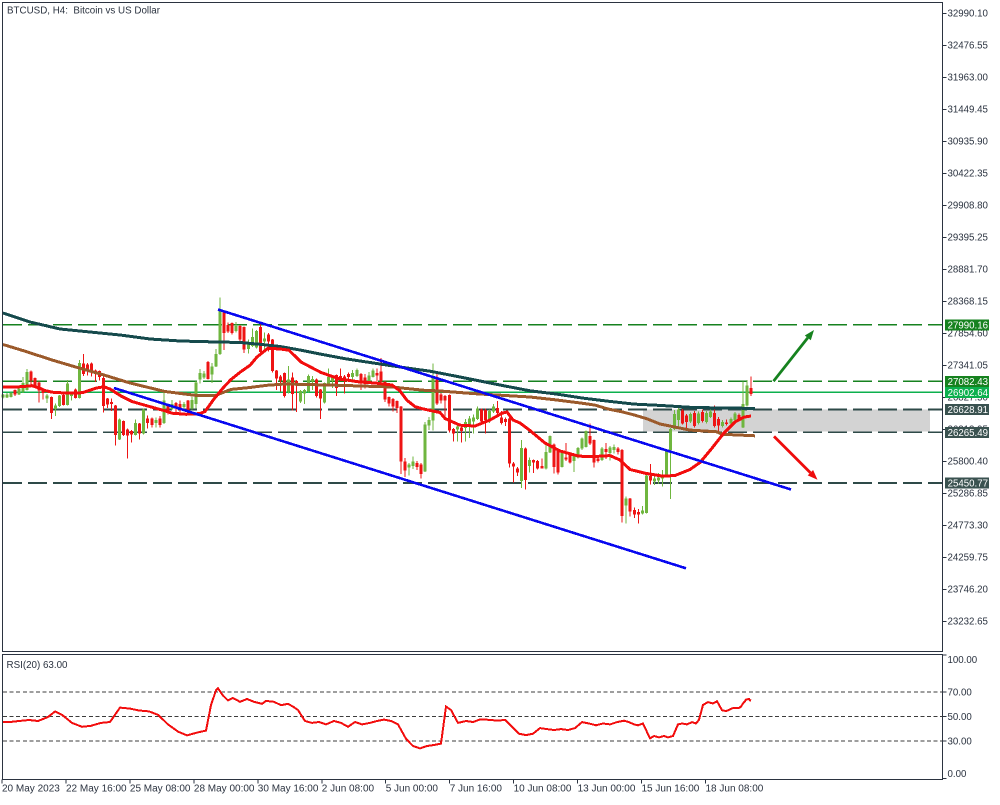  Describe the element at coordinates (735, 789) in the screenshot. I see `svg-text: 18 Jun 08:00` at that location.